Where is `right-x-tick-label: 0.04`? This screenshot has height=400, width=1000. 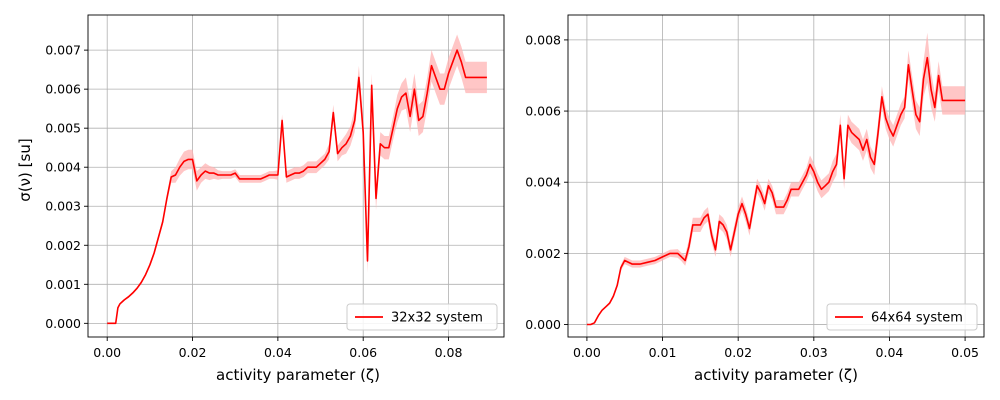
right-x-tick-label: 0.04 is located at coordinates (890, 352).